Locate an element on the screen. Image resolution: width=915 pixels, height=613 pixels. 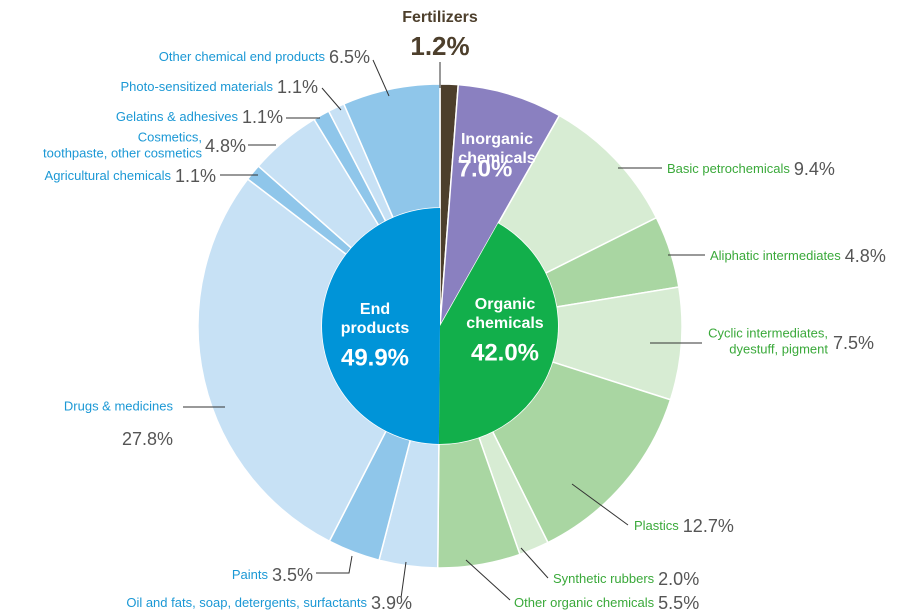
segment-name: Basic petrochemicals is located at coordinates (728, 168).